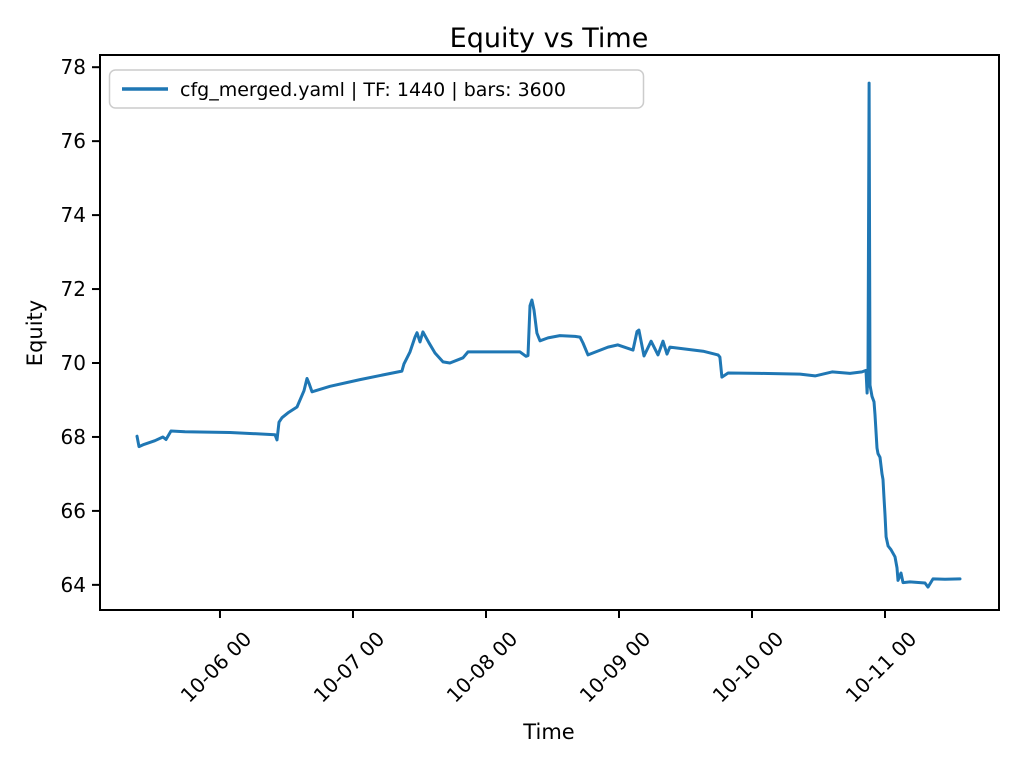 This screenshot has height=768, width=1024. I want to click on y-tick-label: 64, so click(73, 585).